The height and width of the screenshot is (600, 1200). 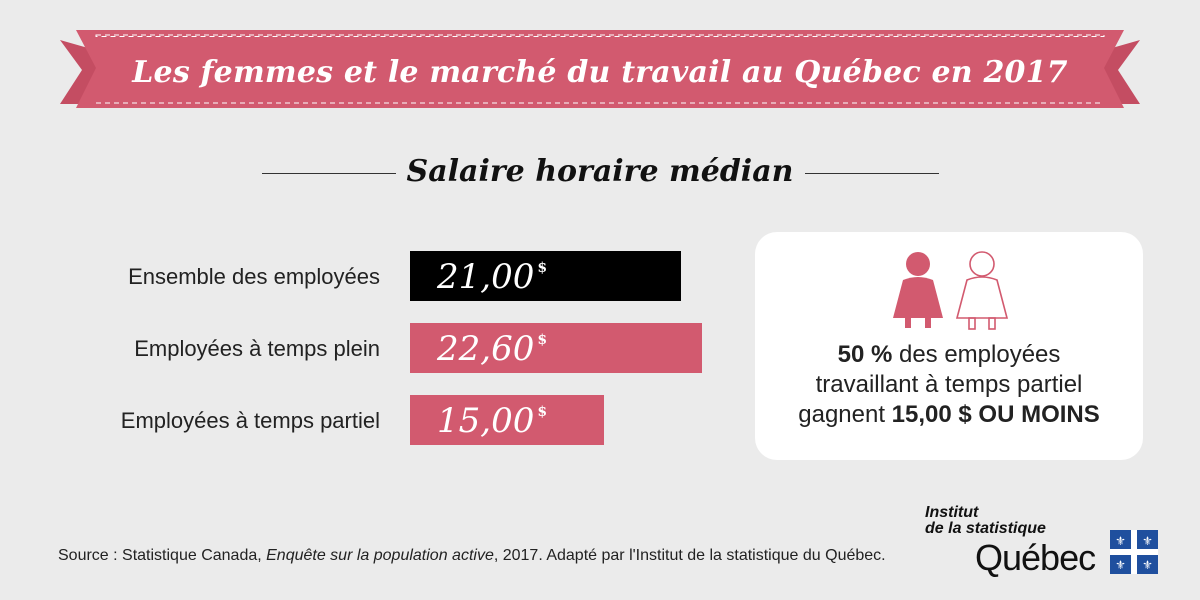 I want to click on bar-value-label: 21,00 $, so click(x=492, y=277).